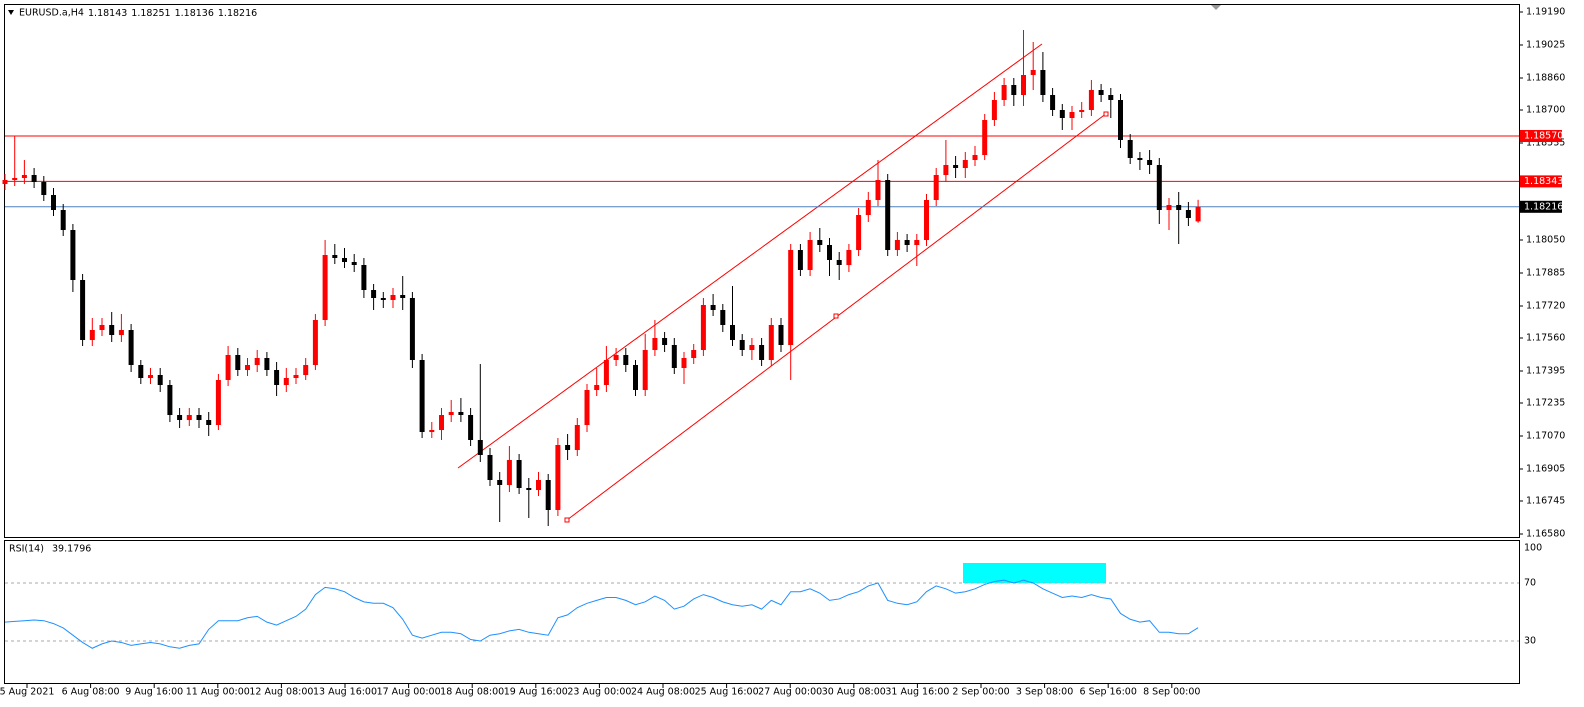 The image size is (1584, 707). What do you see at coordinates (150, 13) in the screenshot?
I see `ohlc-value: 1.18251` at bounding box center [150, 13].